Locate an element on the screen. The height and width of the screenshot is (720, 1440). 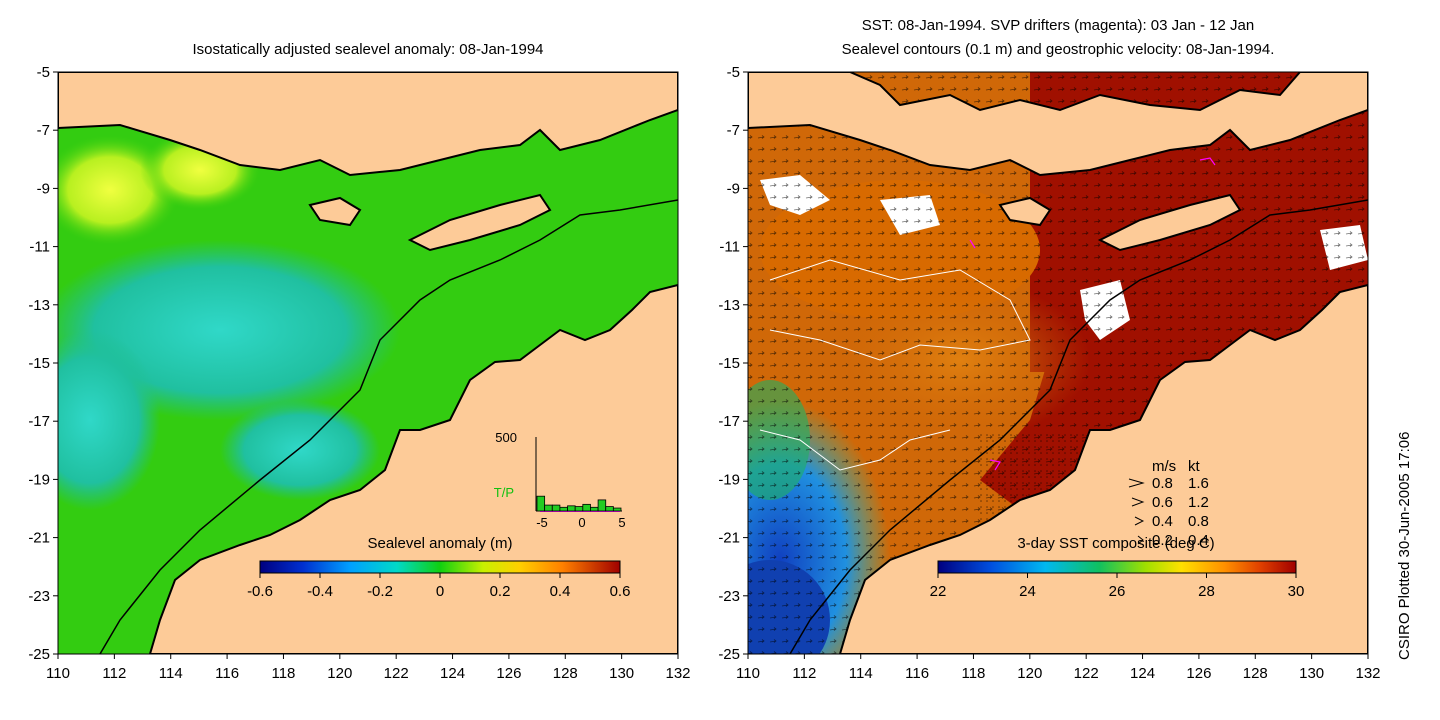
right-timor is located at coordinates (1169, 222).